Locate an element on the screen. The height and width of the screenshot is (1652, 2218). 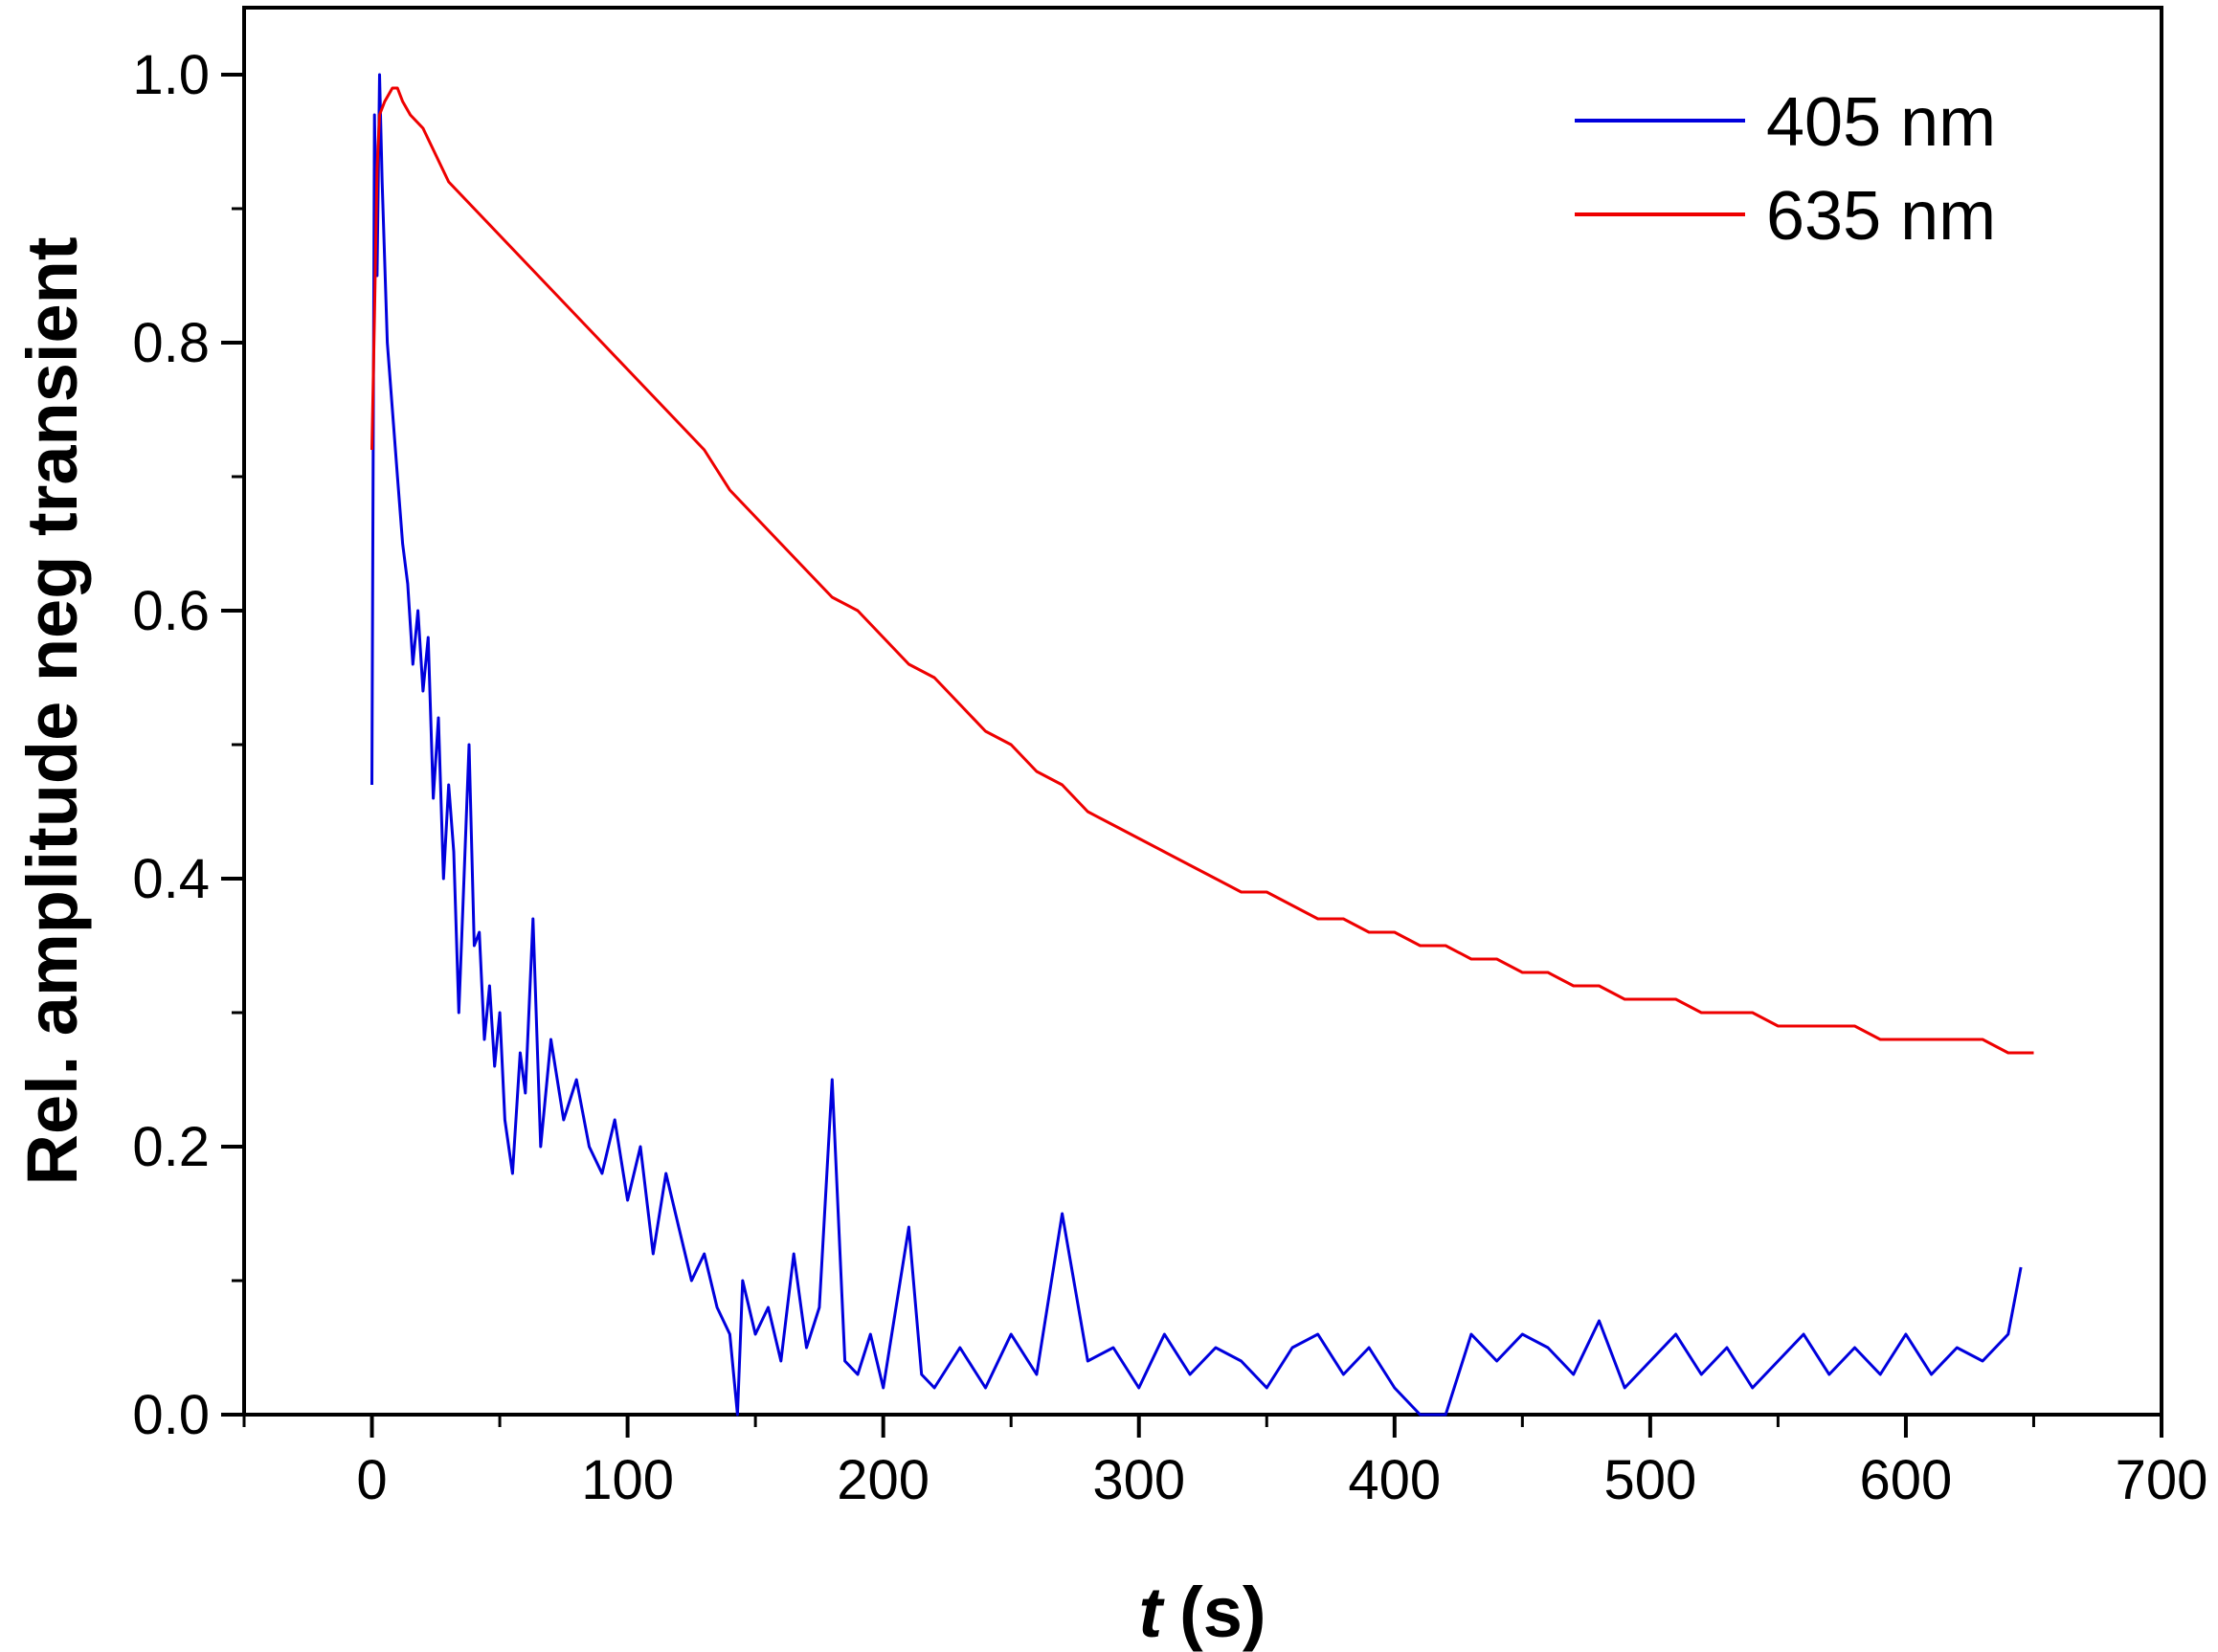
x-axis-title: t (s) is located at coordinates (1202, 1612).